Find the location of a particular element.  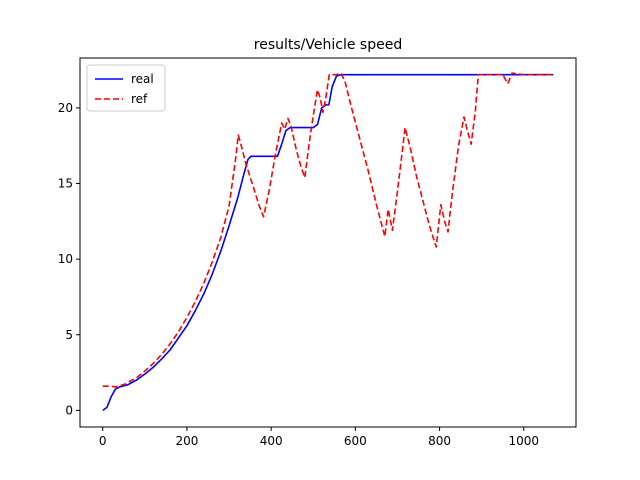

x-tick-label: 400 is located at coordinates (271, 441).